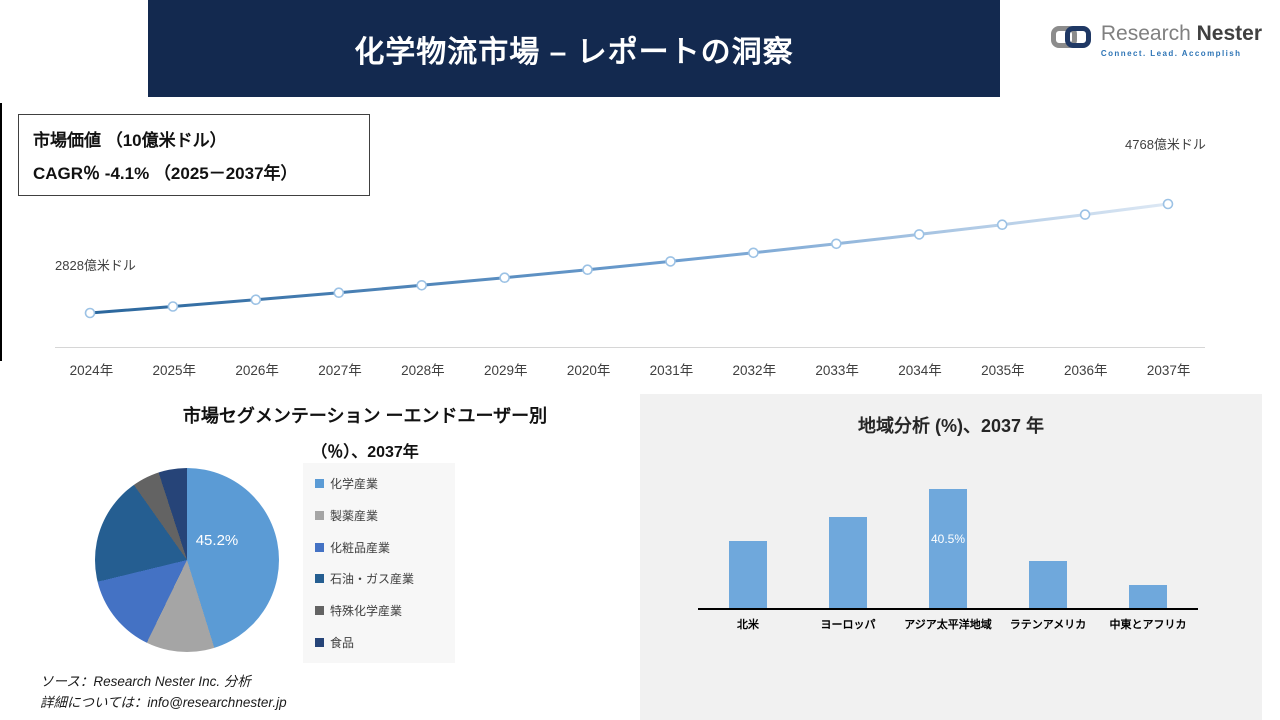  I want to click on regional-bars: 40.5%, so click(948, 542).